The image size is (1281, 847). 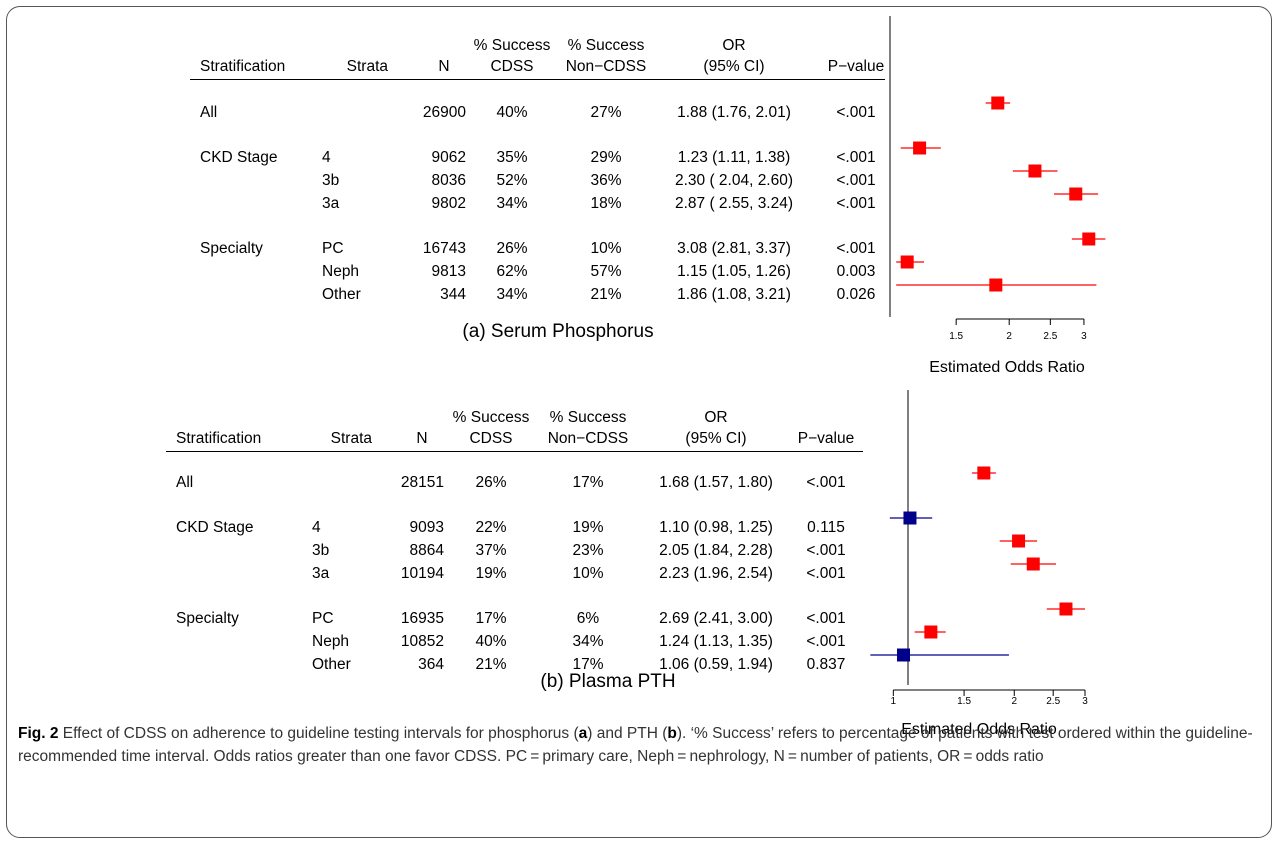 What do you see at coordinates (491, 527) in the screenshot?
I see `row-cdss-success: 22%` at bounding box center [491, 527].